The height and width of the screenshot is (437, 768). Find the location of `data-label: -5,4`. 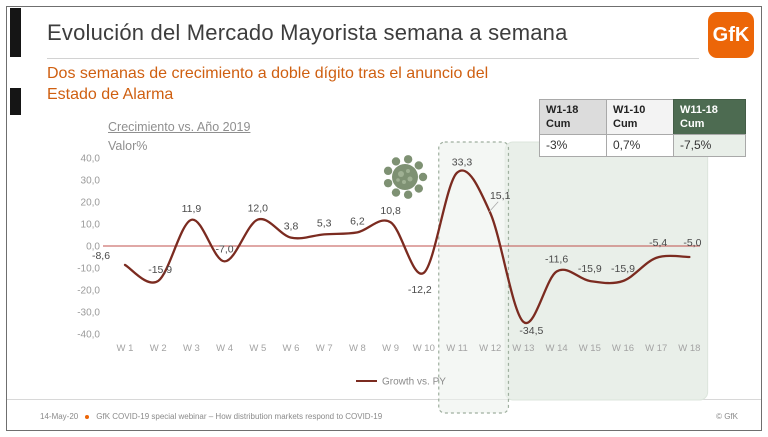

data-label: -5,4 is located at coordinates (658, 243).